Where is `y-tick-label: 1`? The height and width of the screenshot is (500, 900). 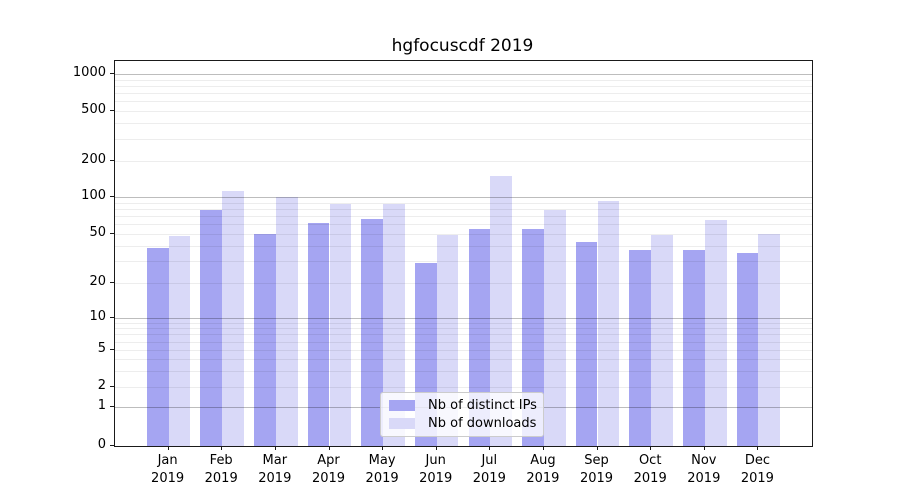 y-tick-label: 1 is located at coordinates (101, 405).